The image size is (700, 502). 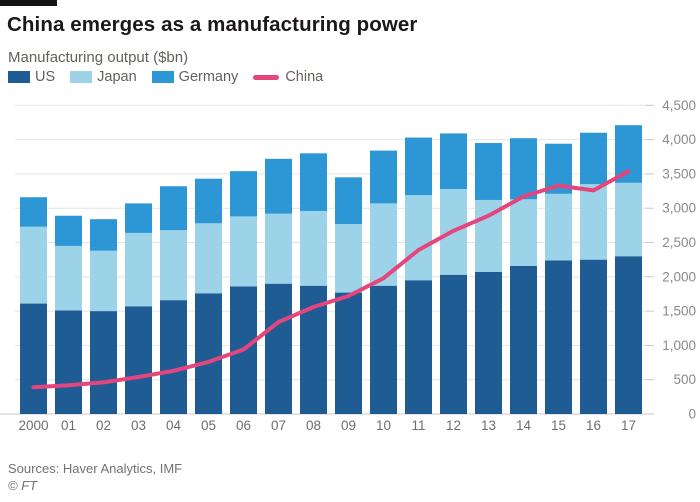 What do you see at coordinates (679, 139) in the screenshot?
I see `y-axis-label-4000: 4,000` at bounding box center [679, 139].